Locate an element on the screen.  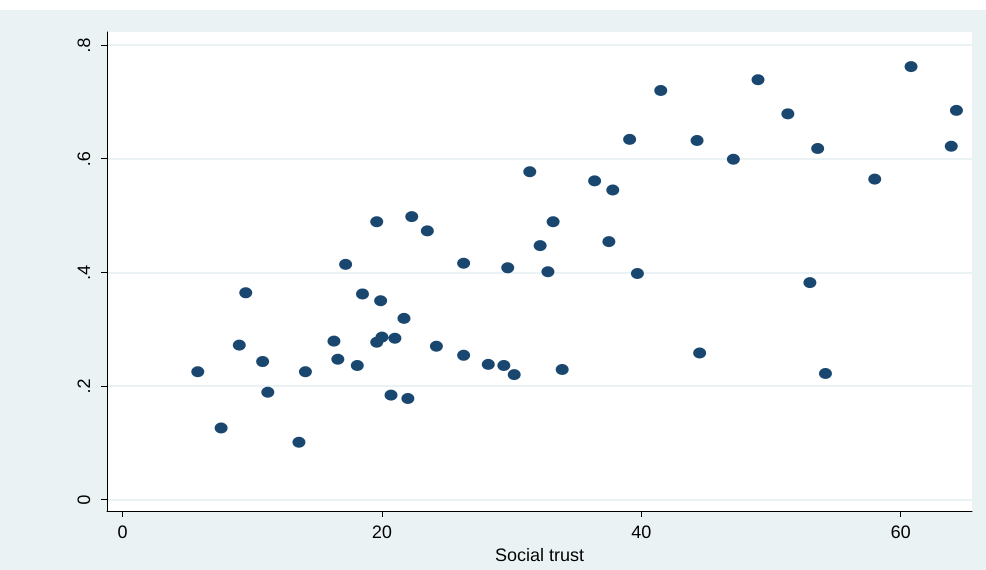
y-tick-label: .4 is located at coordinates (84, 272).